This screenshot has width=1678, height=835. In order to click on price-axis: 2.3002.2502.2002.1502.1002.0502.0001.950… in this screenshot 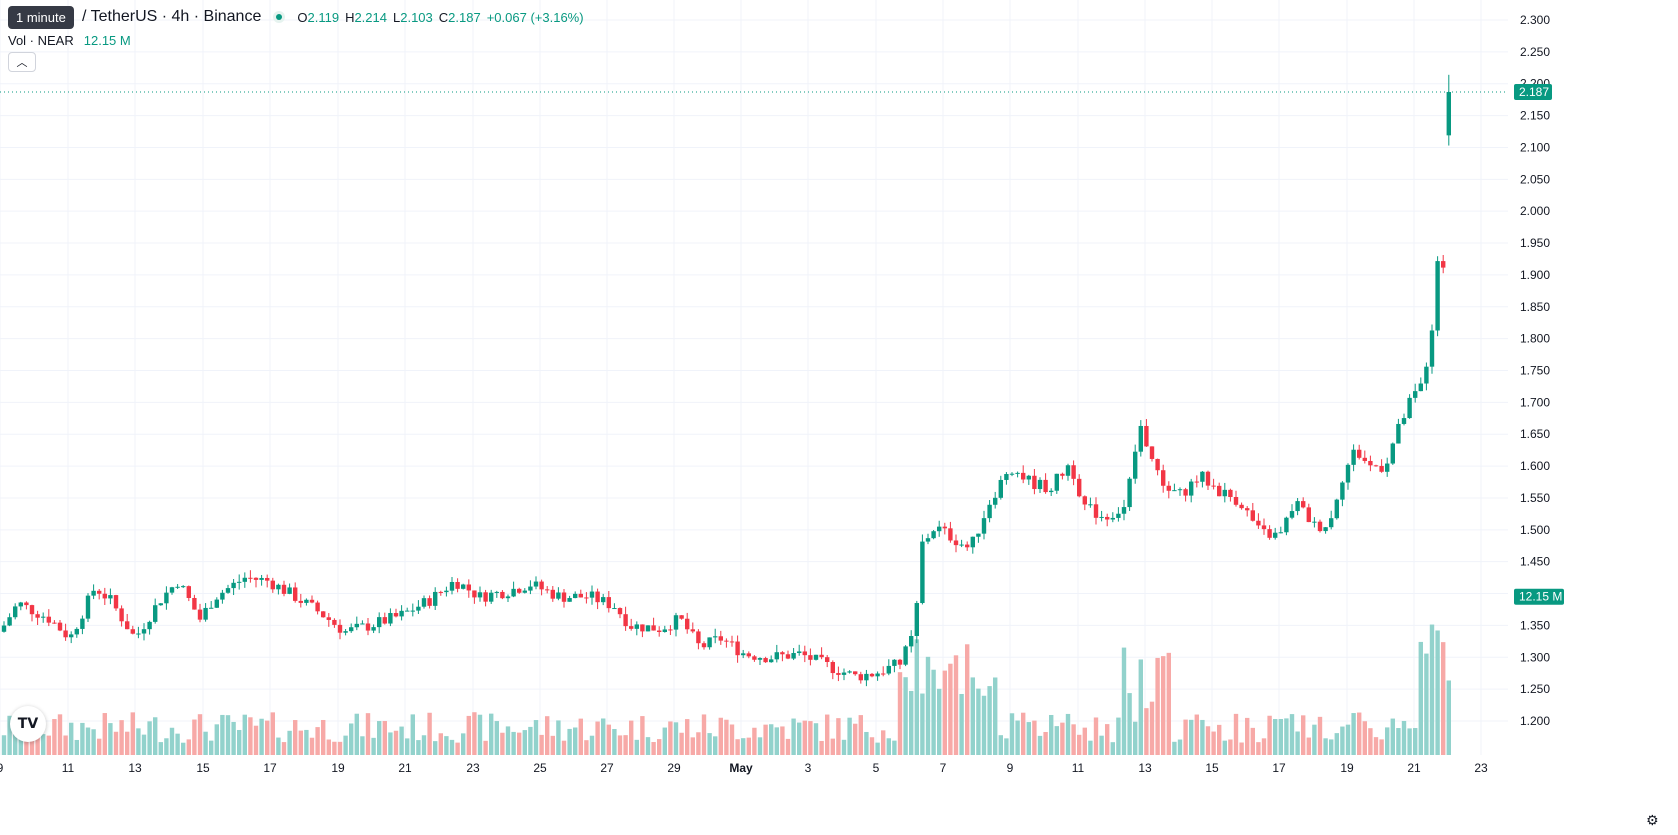, I will do `click(1535, 370)`.